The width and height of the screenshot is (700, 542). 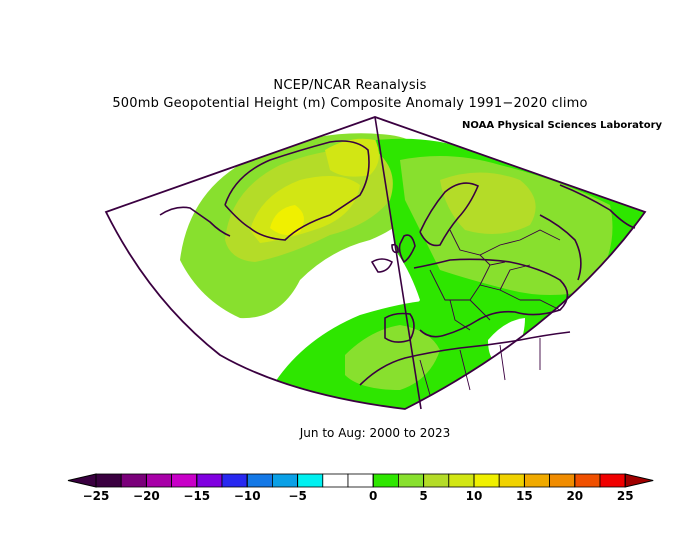 I want to click on chart-title-line1: NCEP/NCAR Reanalysis, so click(x=350, y=85).